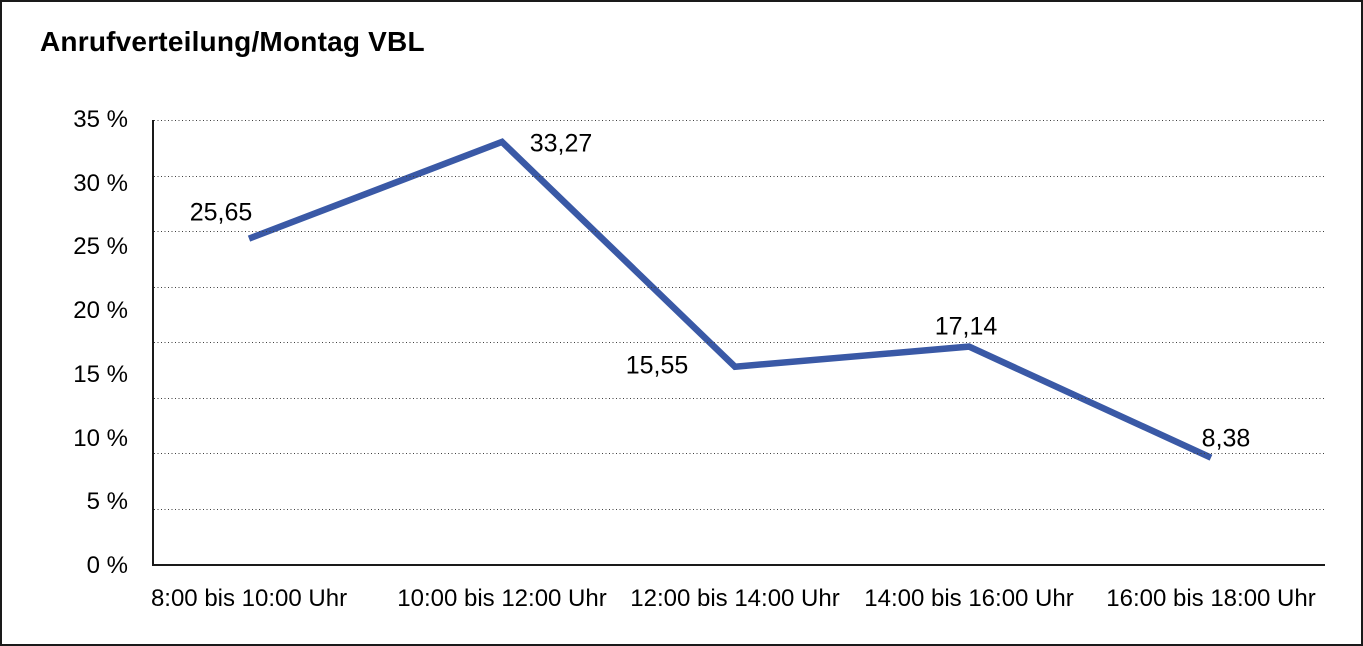 The width and height of the screenshot is (1363, 646). I want to click on x-category-label: 10:00 bis 12:00 Uhr, so click(502, 598).